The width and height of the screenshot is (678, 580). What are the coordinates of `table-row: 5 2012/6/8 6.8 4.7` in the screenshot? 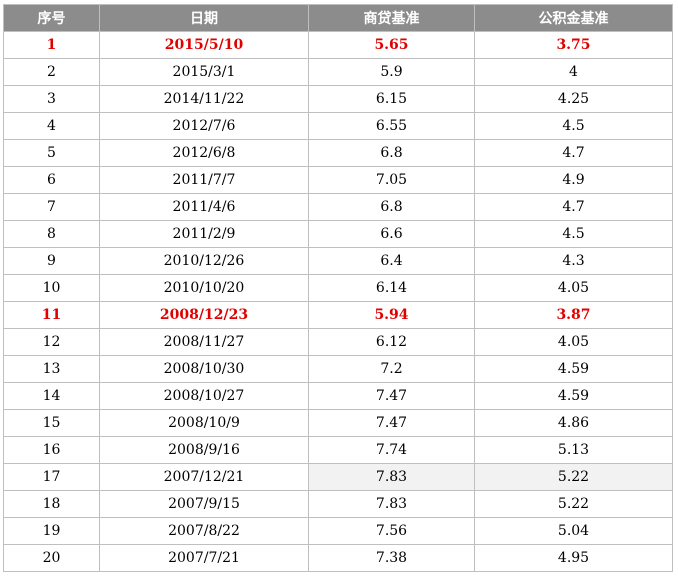 It's located at (338, 153).